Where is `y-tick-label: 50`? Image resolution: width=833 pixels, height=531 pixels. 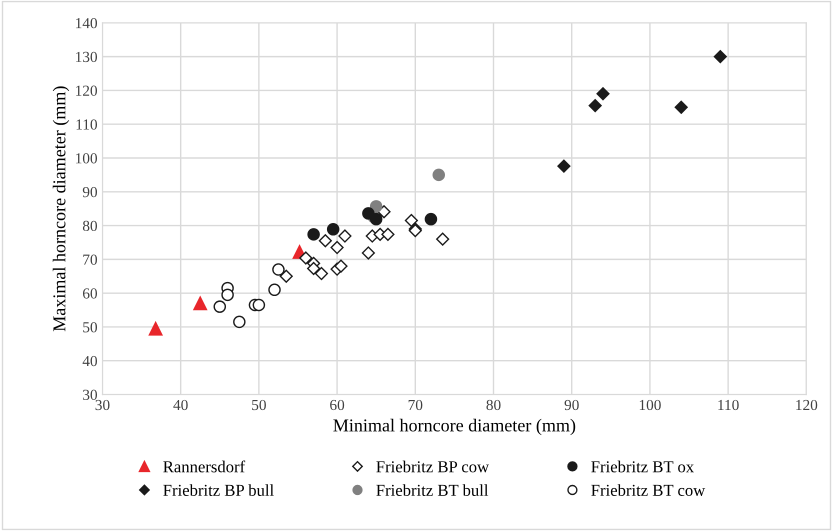 y-tick-label: 50 is located at coordinates (90, 327).